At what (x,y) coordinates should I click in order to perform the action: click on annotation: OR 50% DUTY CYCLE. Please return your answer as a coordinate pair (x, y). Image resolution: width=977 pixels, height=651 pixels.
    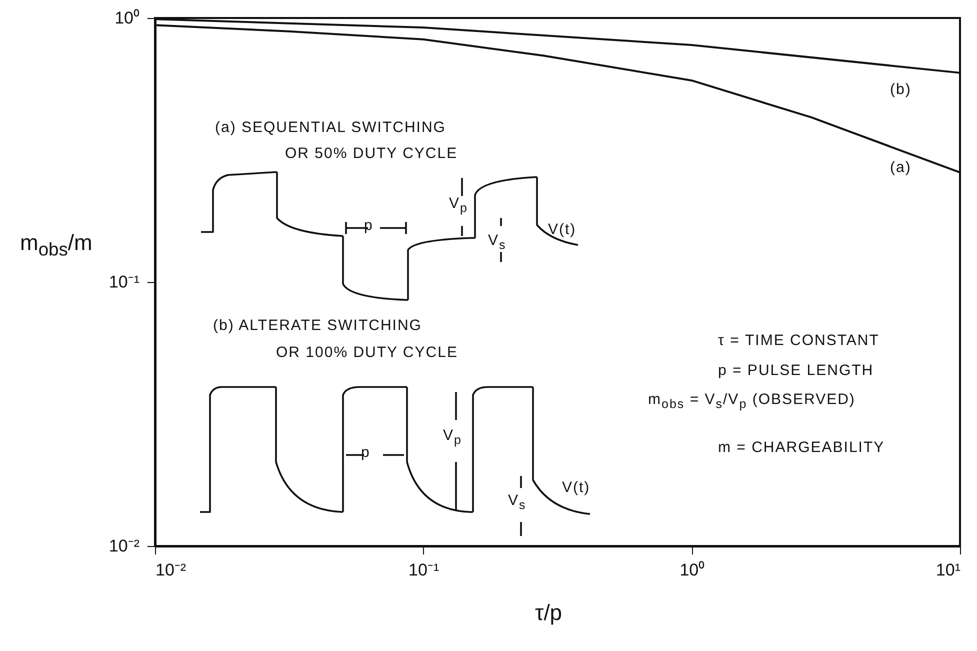
    Looking at the image, I should click on (371, 153).